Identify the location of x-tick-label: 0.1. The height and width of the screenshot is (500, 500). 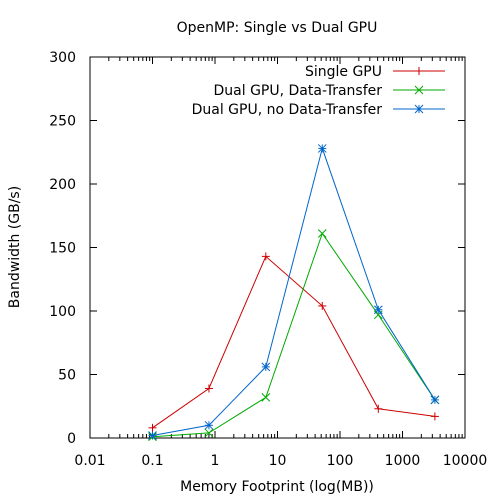
(152, 461).